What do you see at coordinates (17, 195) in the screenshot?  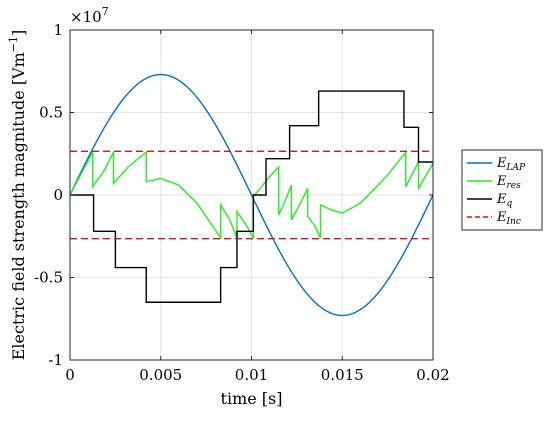 I see `y-axis-label: Electric field strength magnitude [Vm−1]` at bounding box center [17, 195].